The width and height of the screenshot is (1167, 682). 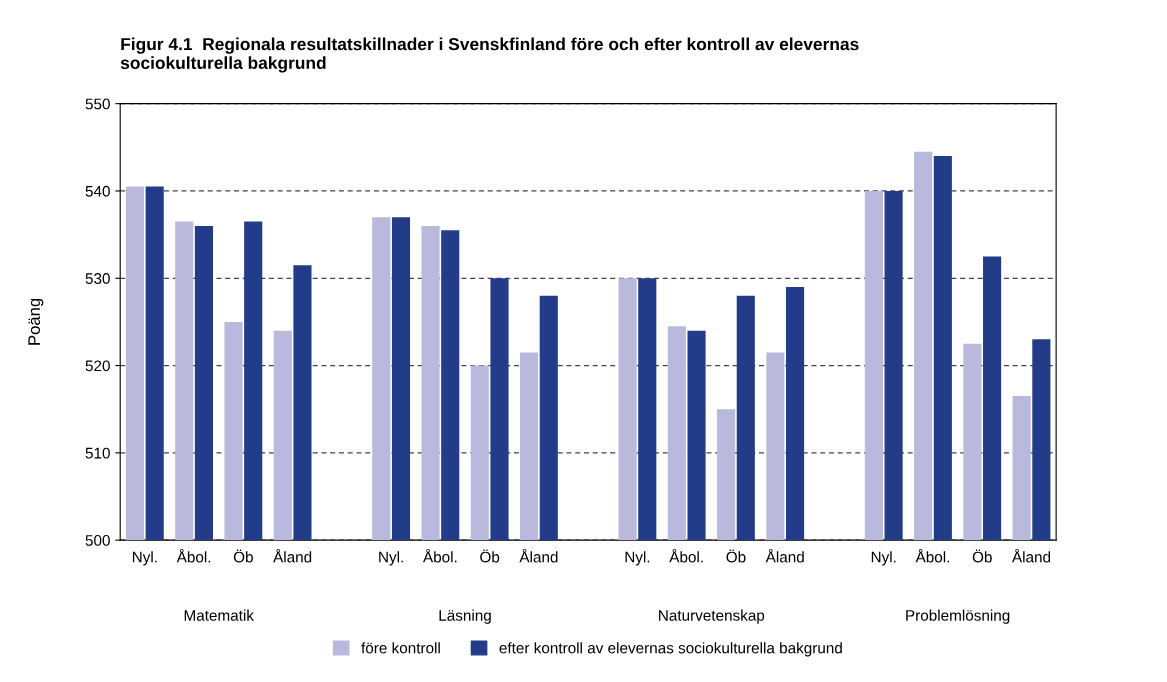 What do you see at coordinates (36, 321) in the screenshot?
I see `y-axis-title: Poäng` at bounding box center [36, 321].